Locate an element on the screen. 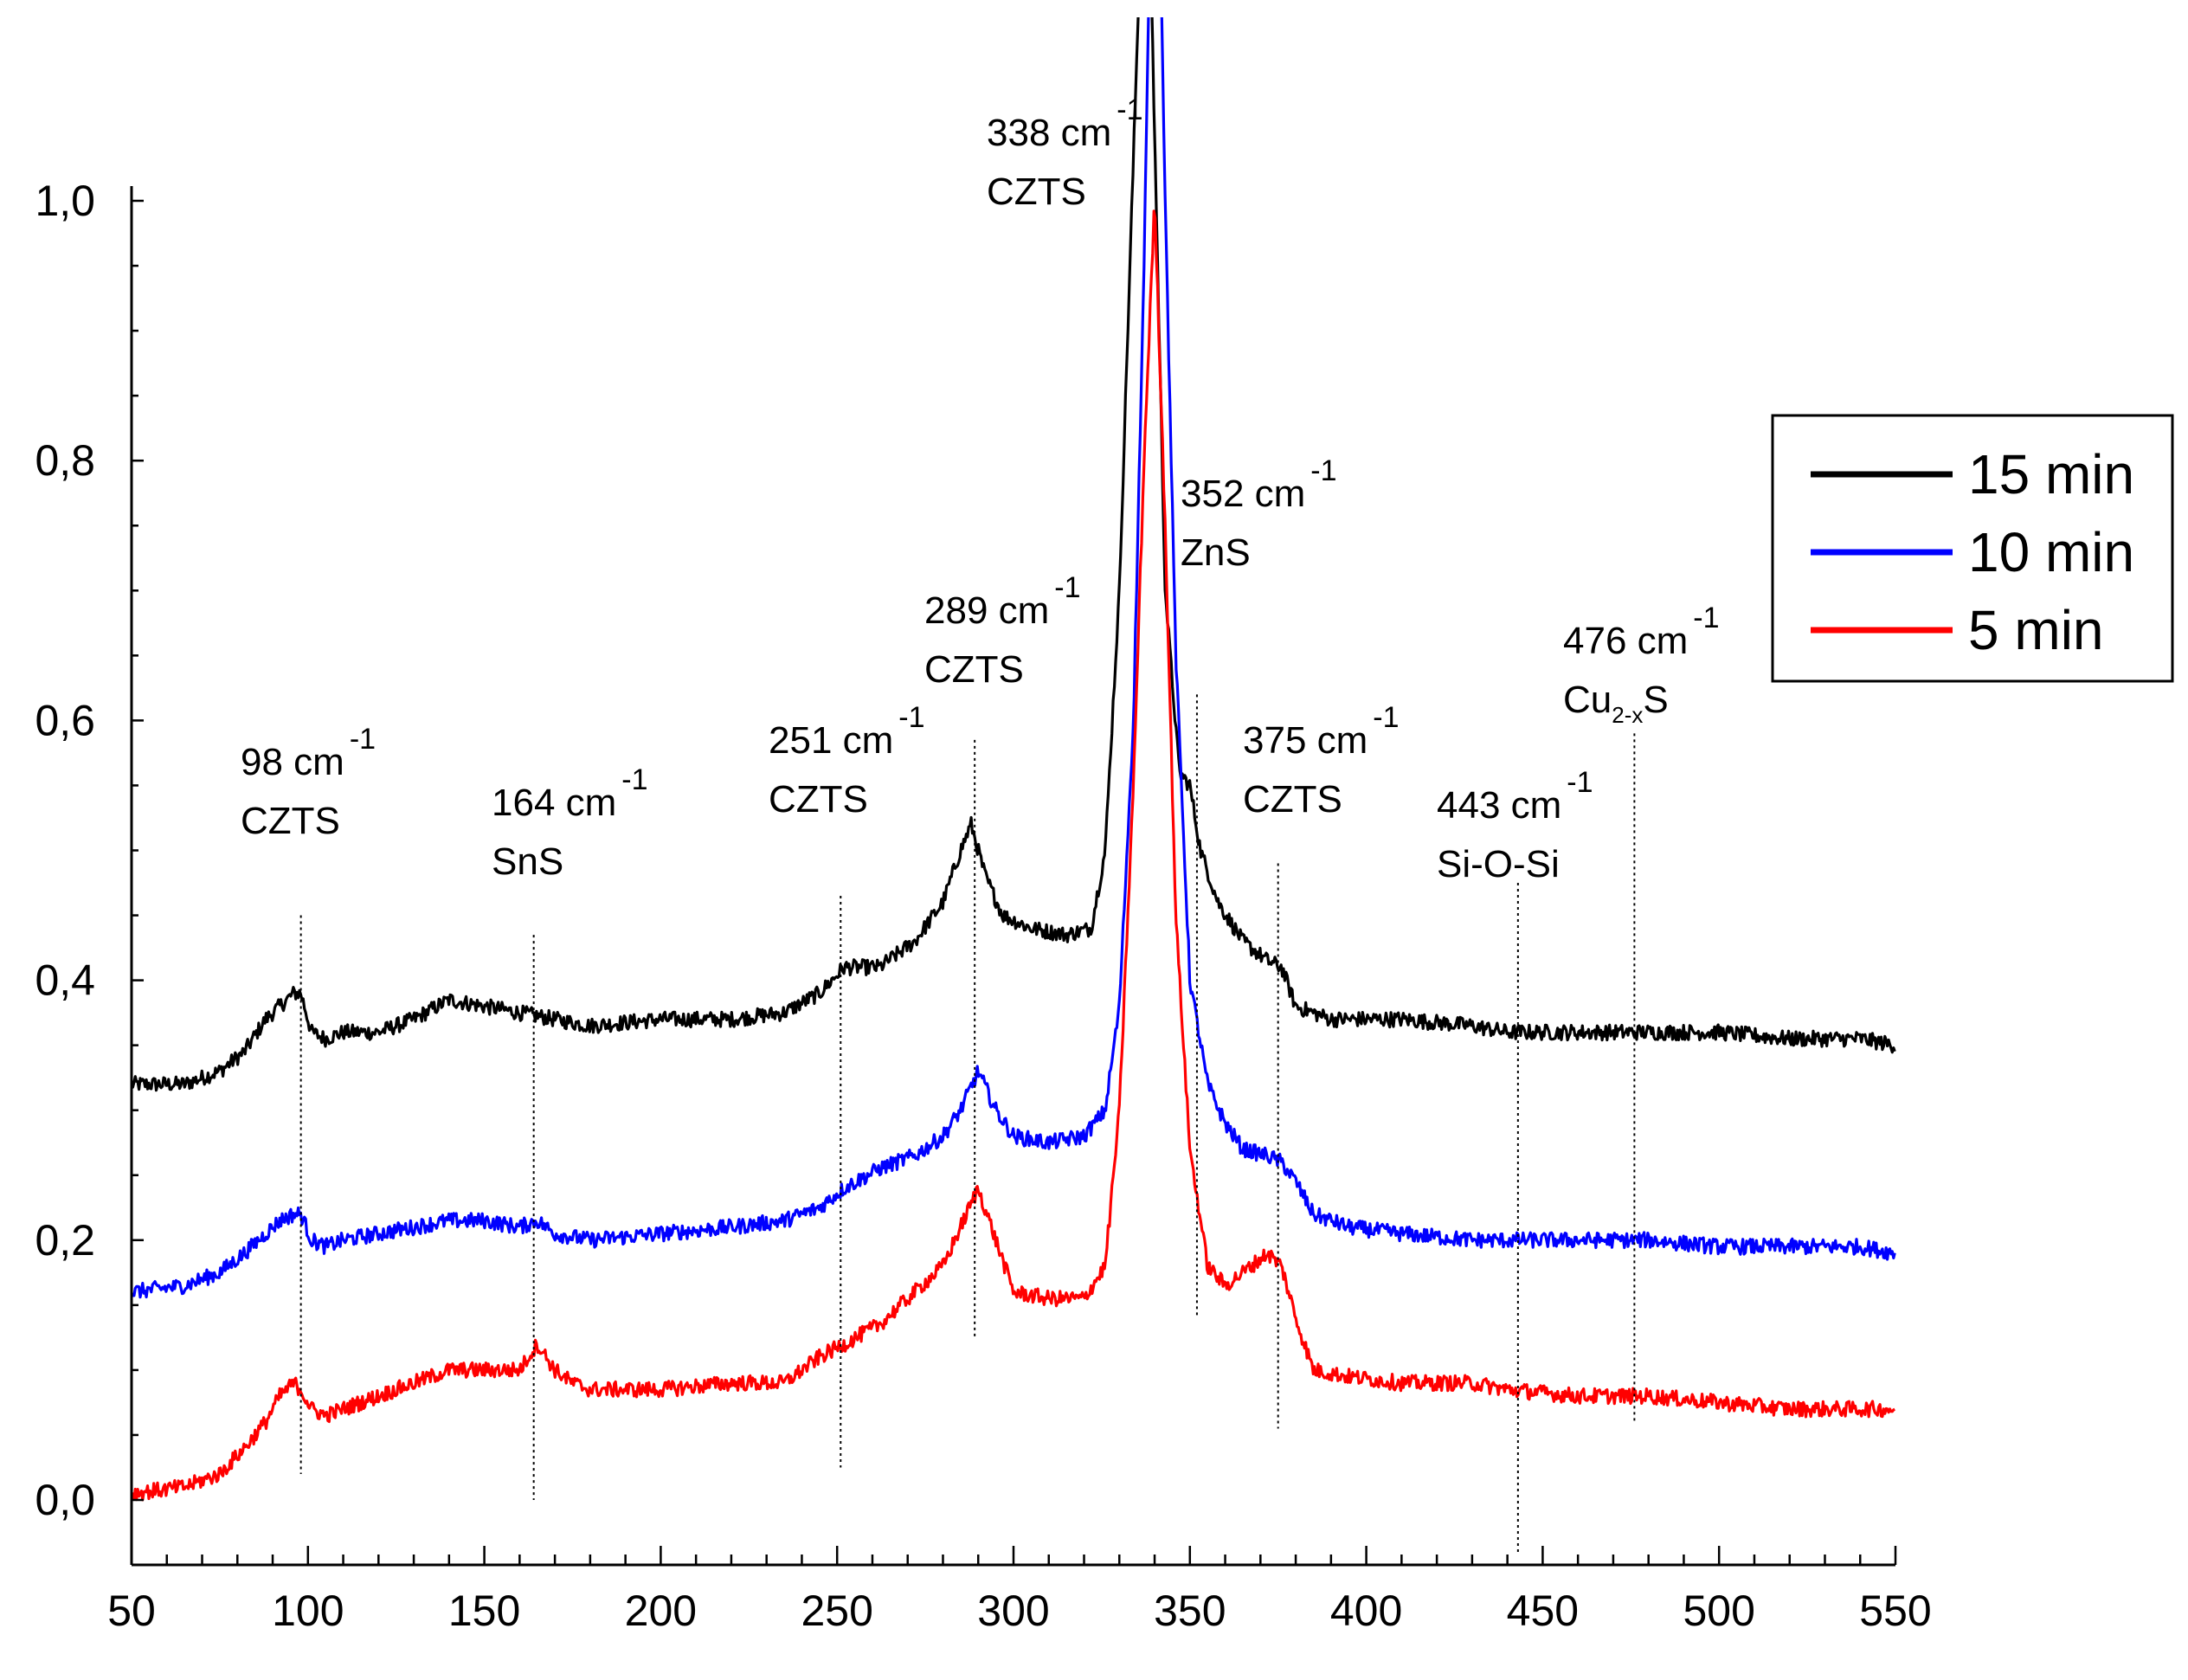 The height and width of the screenshot is (1680, 2188). x-ticks: 50 100 150 200 250 300 350 400 450 500 550 is located at coordinates (1019, 1590).